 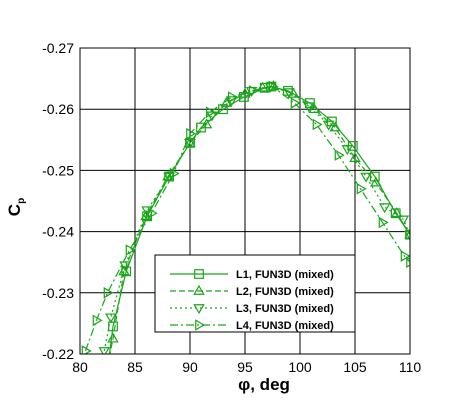 I want to click on y-tick-label: -0.24, so click(x=58, y=232).